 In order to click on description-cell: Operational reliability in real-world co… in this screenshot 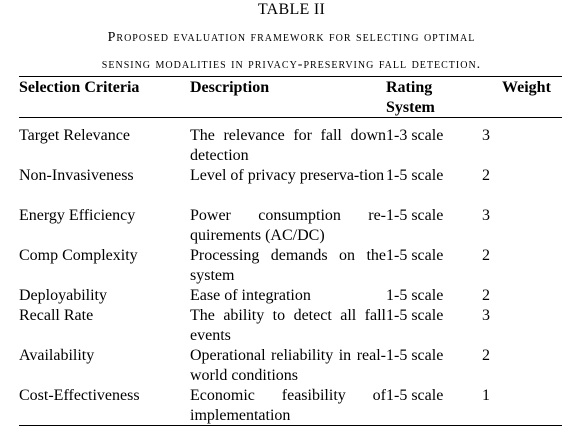, I will do `click(288, 365)`.